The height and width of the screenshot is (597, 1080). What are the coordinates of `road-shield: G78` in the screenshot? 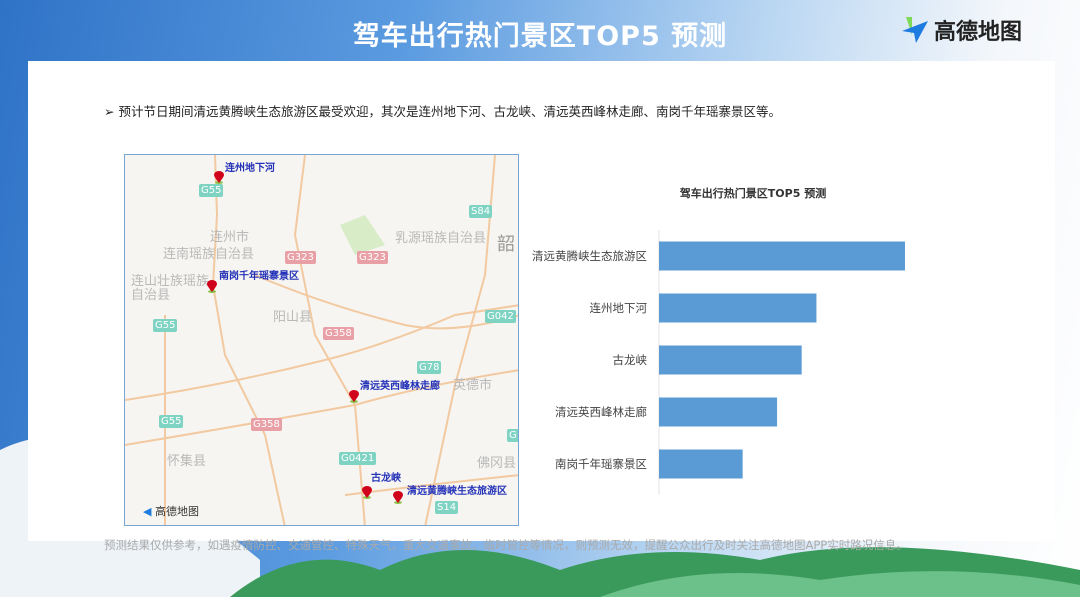 It's located at (429, 367).